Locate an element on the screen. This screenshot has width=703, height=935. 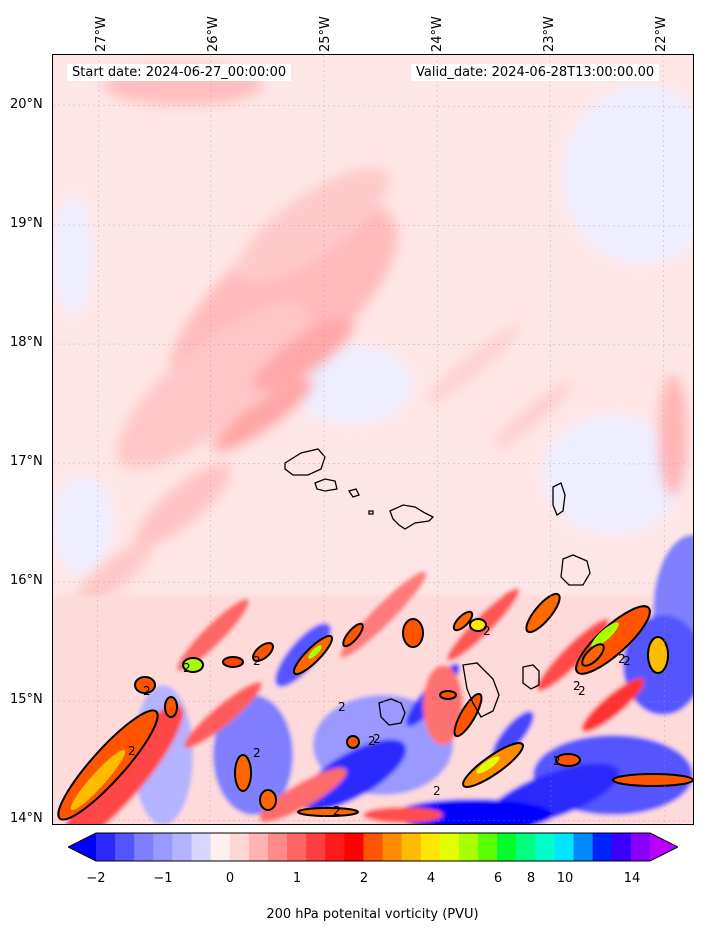
lat-label-16n: 16°N is located at coordinates (26, 580).